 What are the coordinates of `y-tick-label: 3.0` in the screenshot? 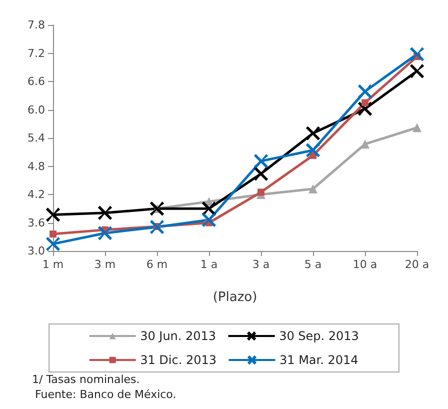 It's located at (36, 251).